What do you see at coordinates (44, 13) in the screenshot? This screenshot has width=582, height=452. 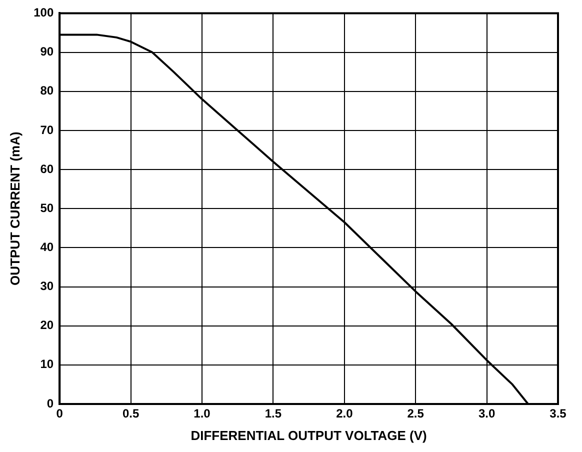 I see `y-tick-label: 100` at bounding box center [44, 13].